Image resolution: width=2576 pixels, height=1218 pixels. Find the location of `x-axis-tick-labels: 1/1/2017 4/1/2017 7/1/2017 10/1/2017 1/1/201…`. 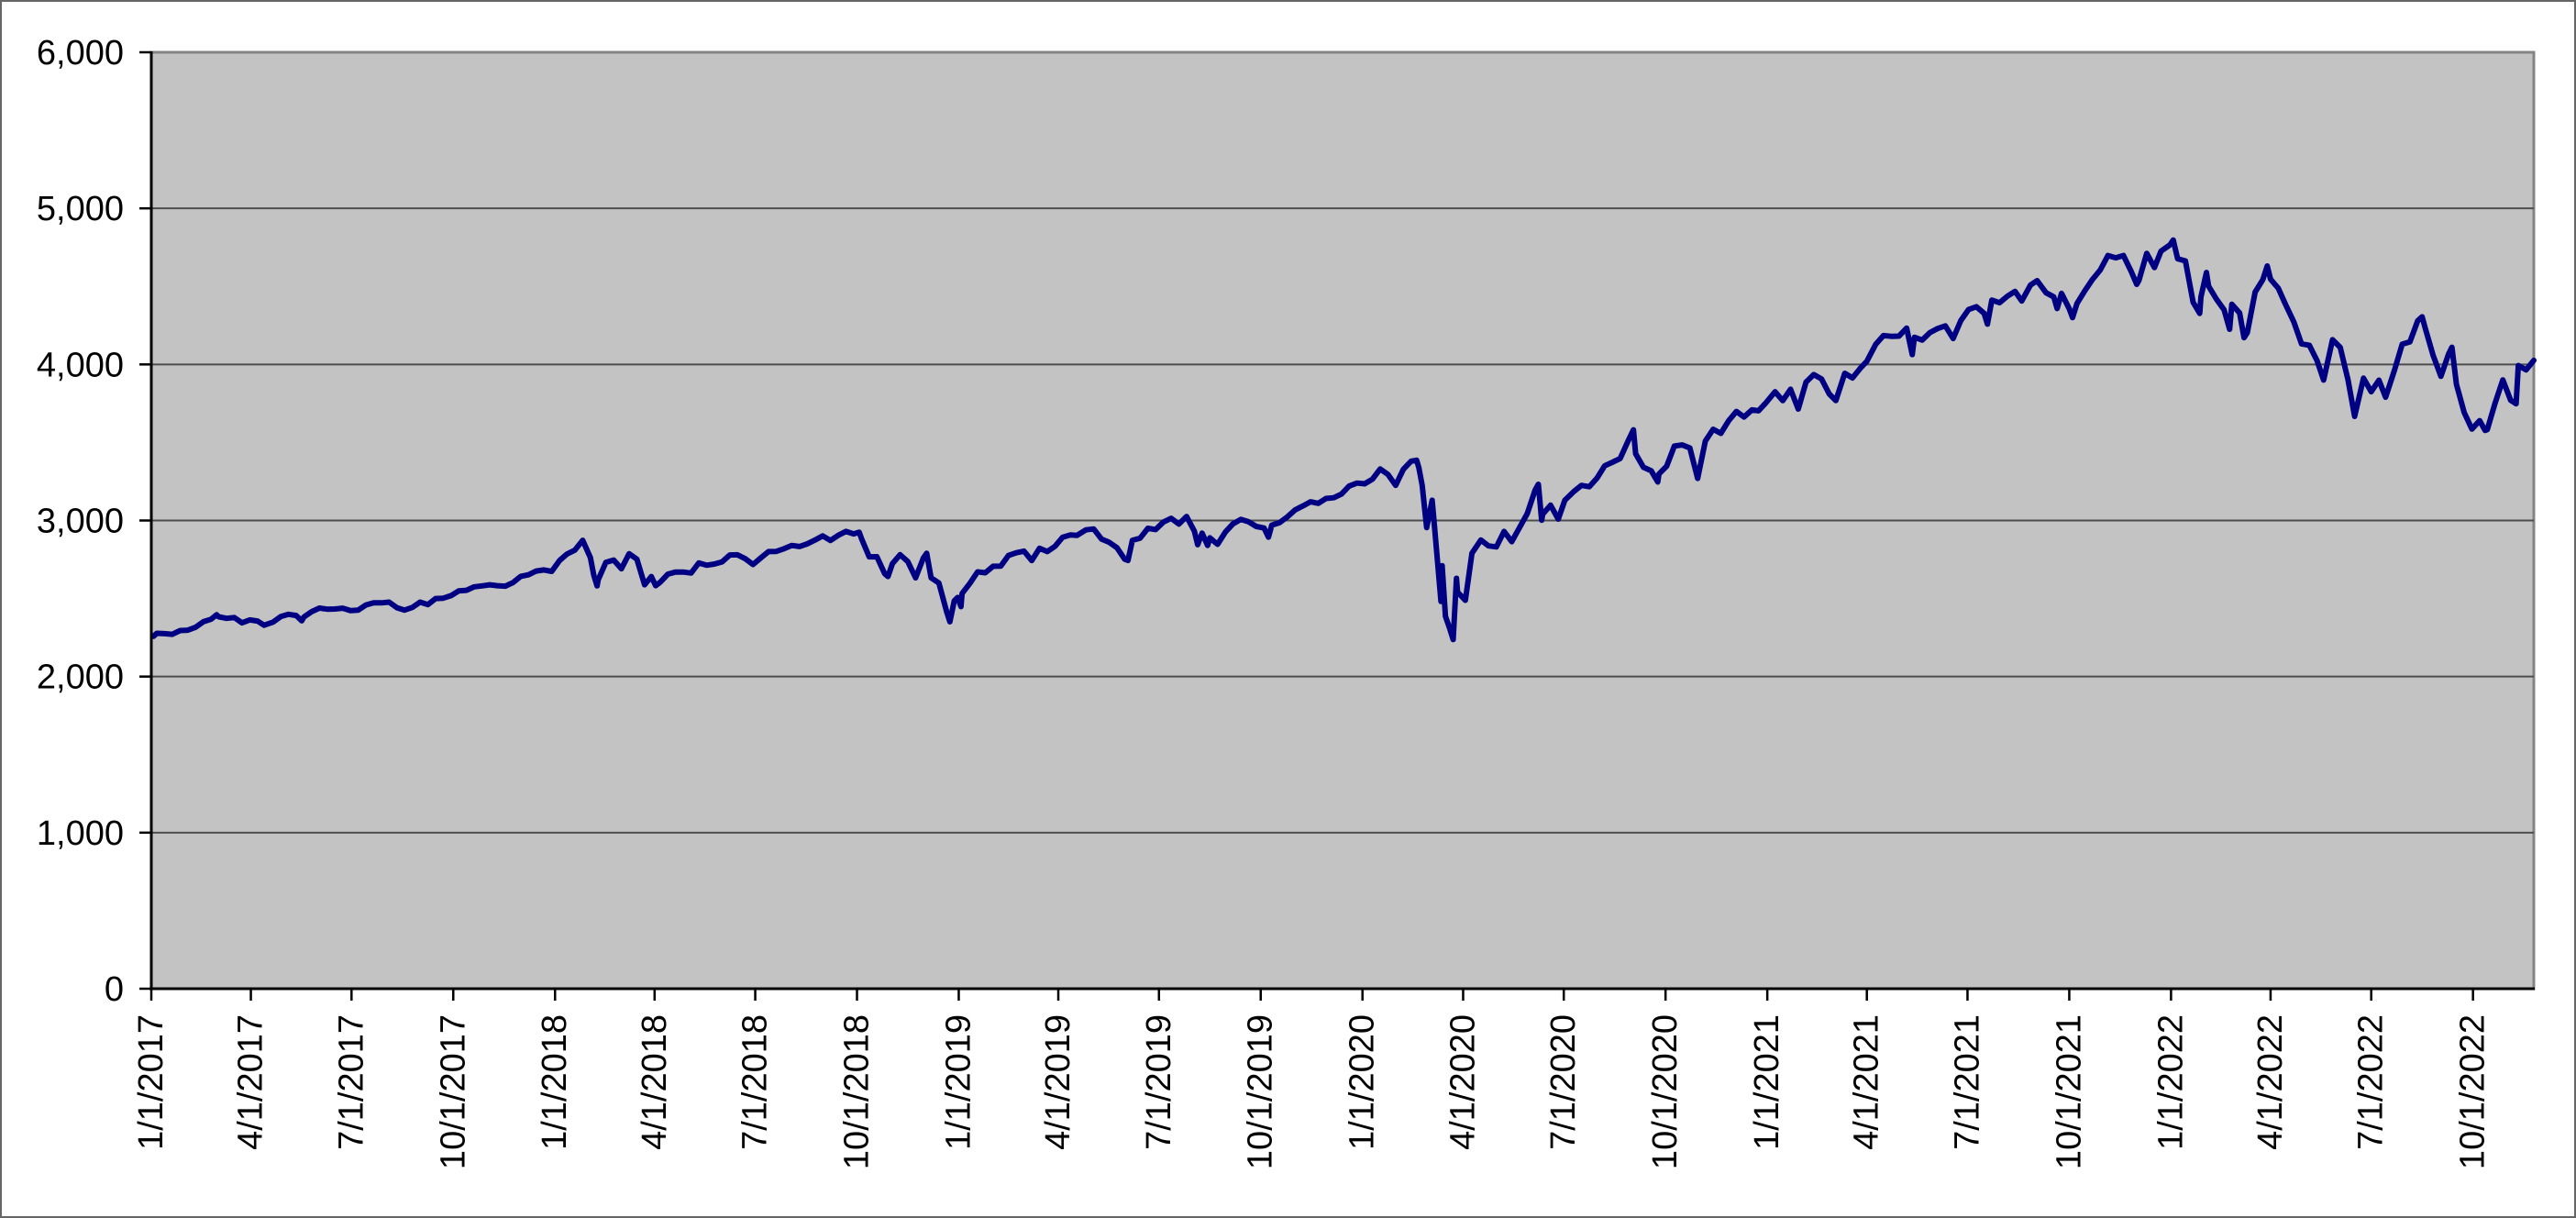

x-axis-tick-labels: 1/1/2017 4/1/2017 7/1/2017 10/1/2017 1/1/201… is located at coordinates (1312, 1091).